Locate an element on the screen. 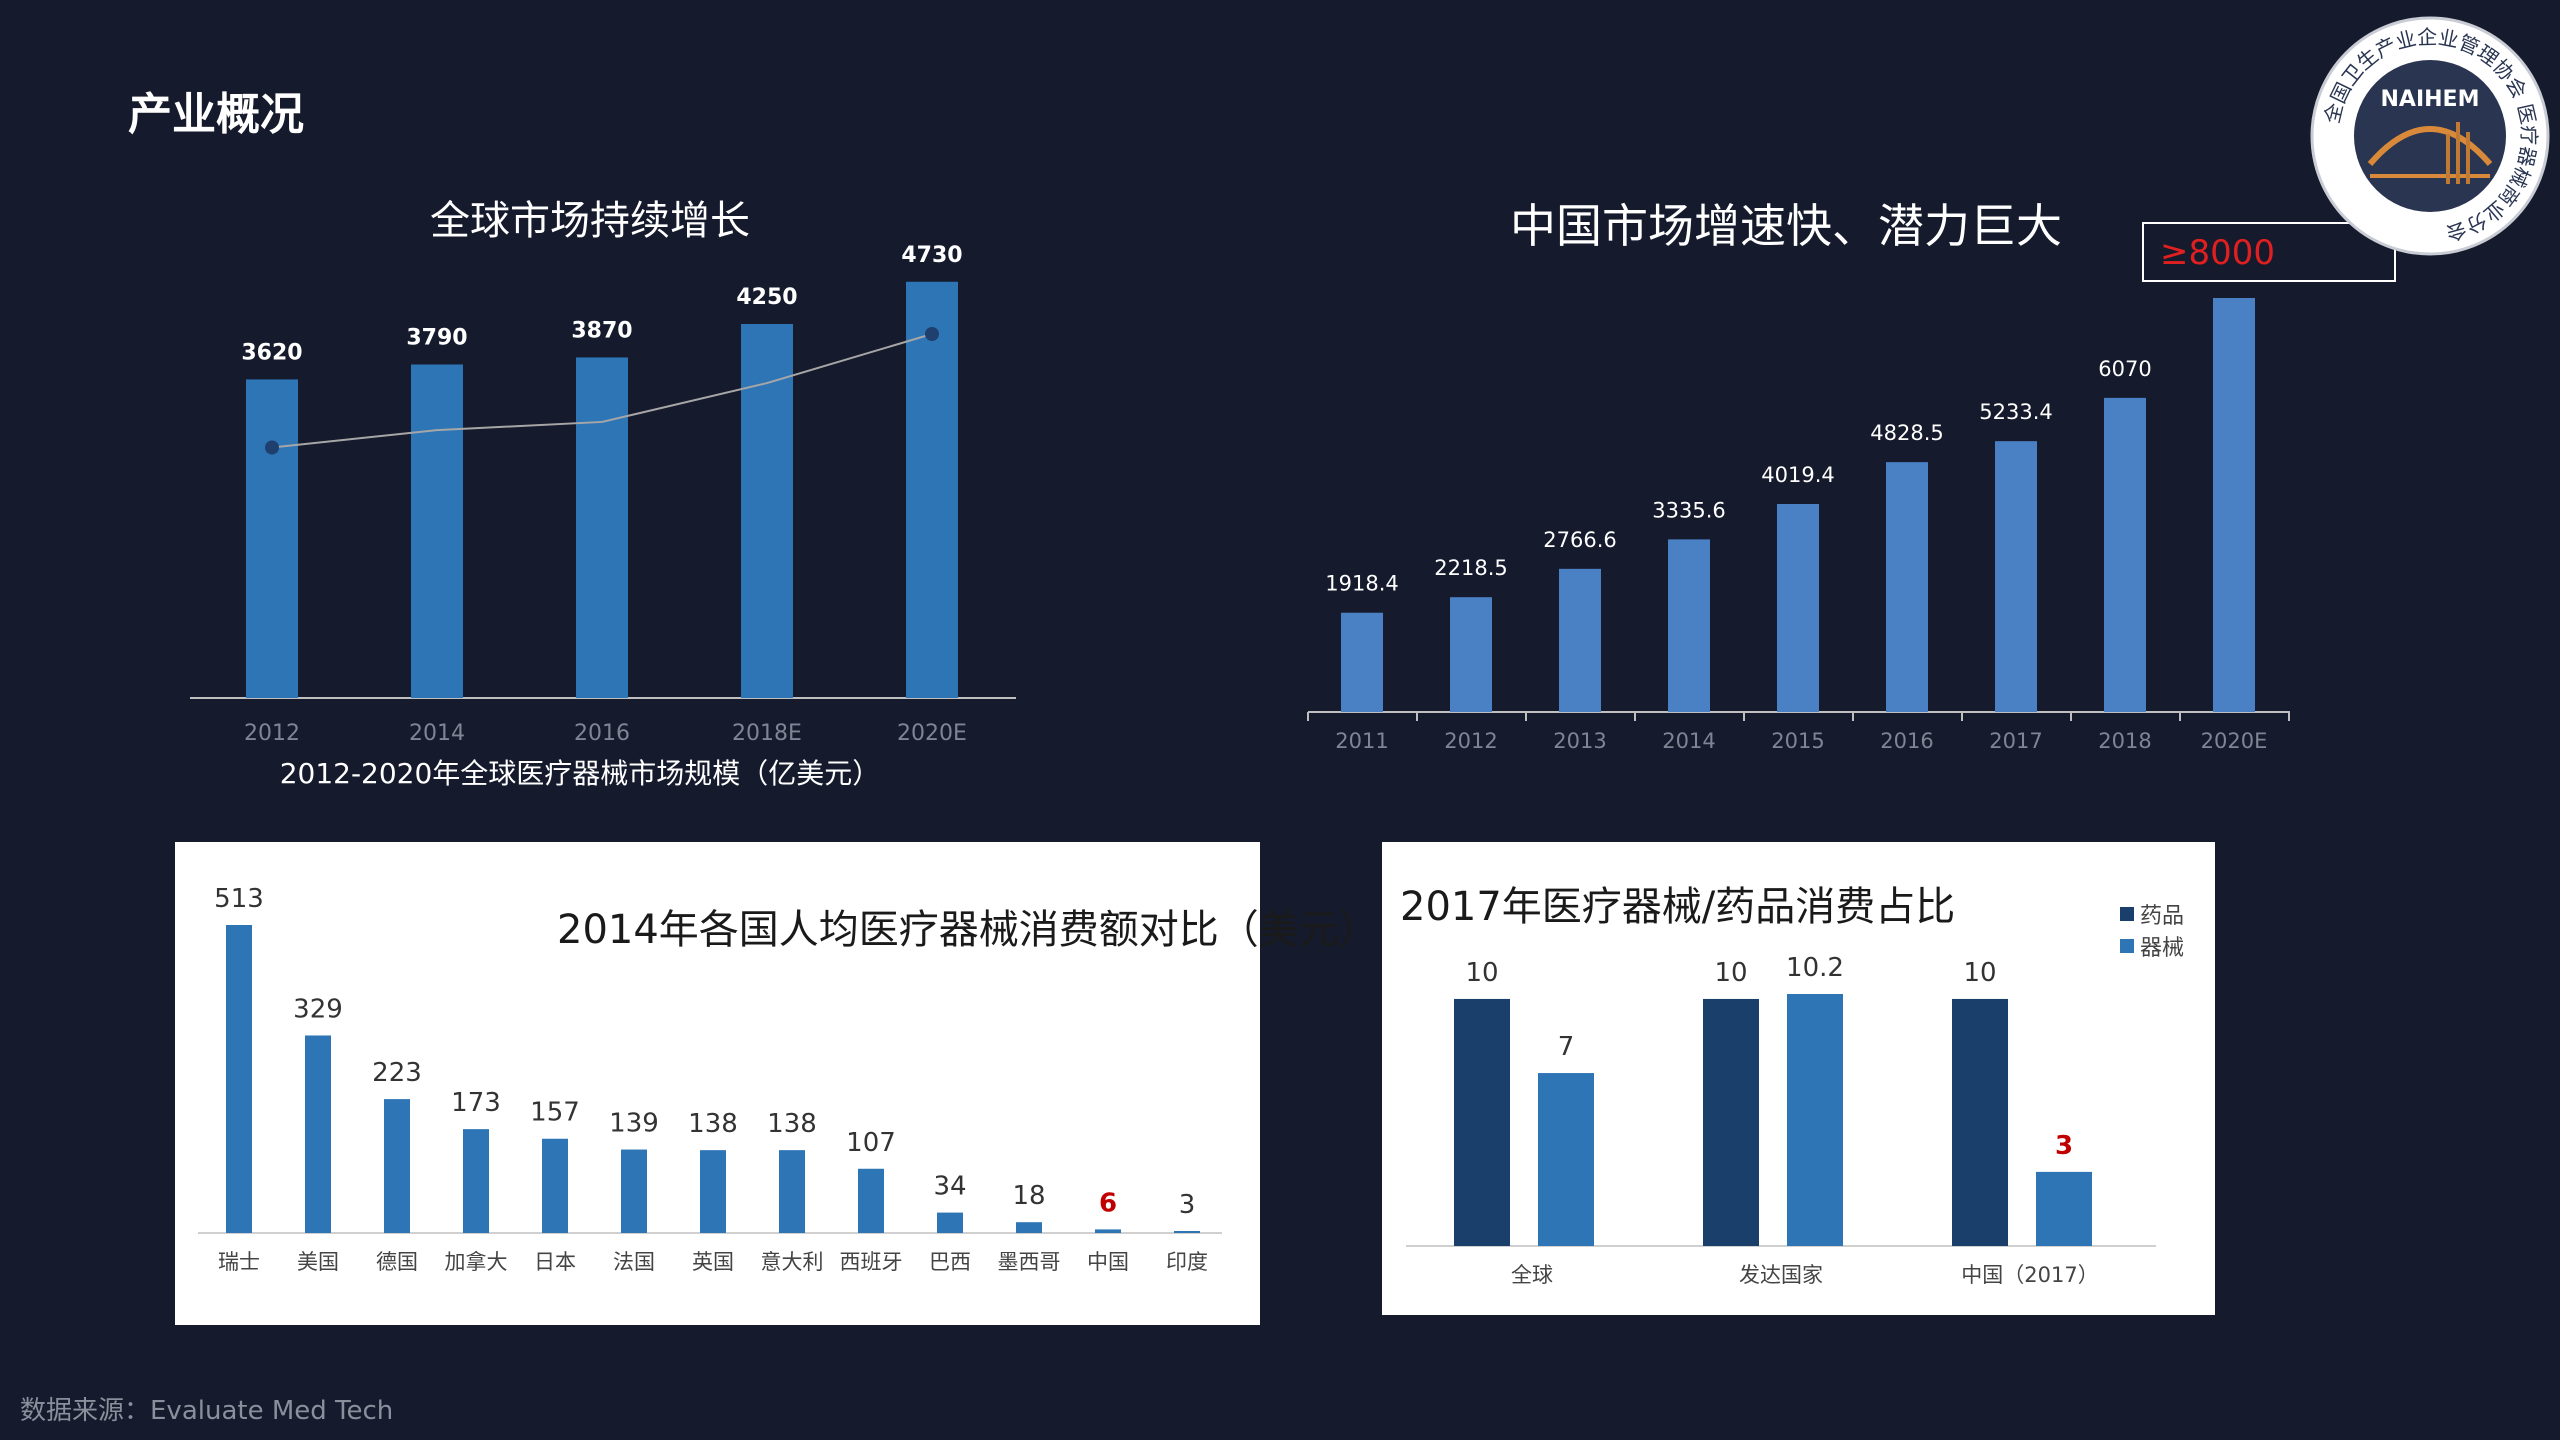 Image resolution: width=2560 pixels, height=1440 pixels. data-label: 4730 is located at coordinates (931, 255).